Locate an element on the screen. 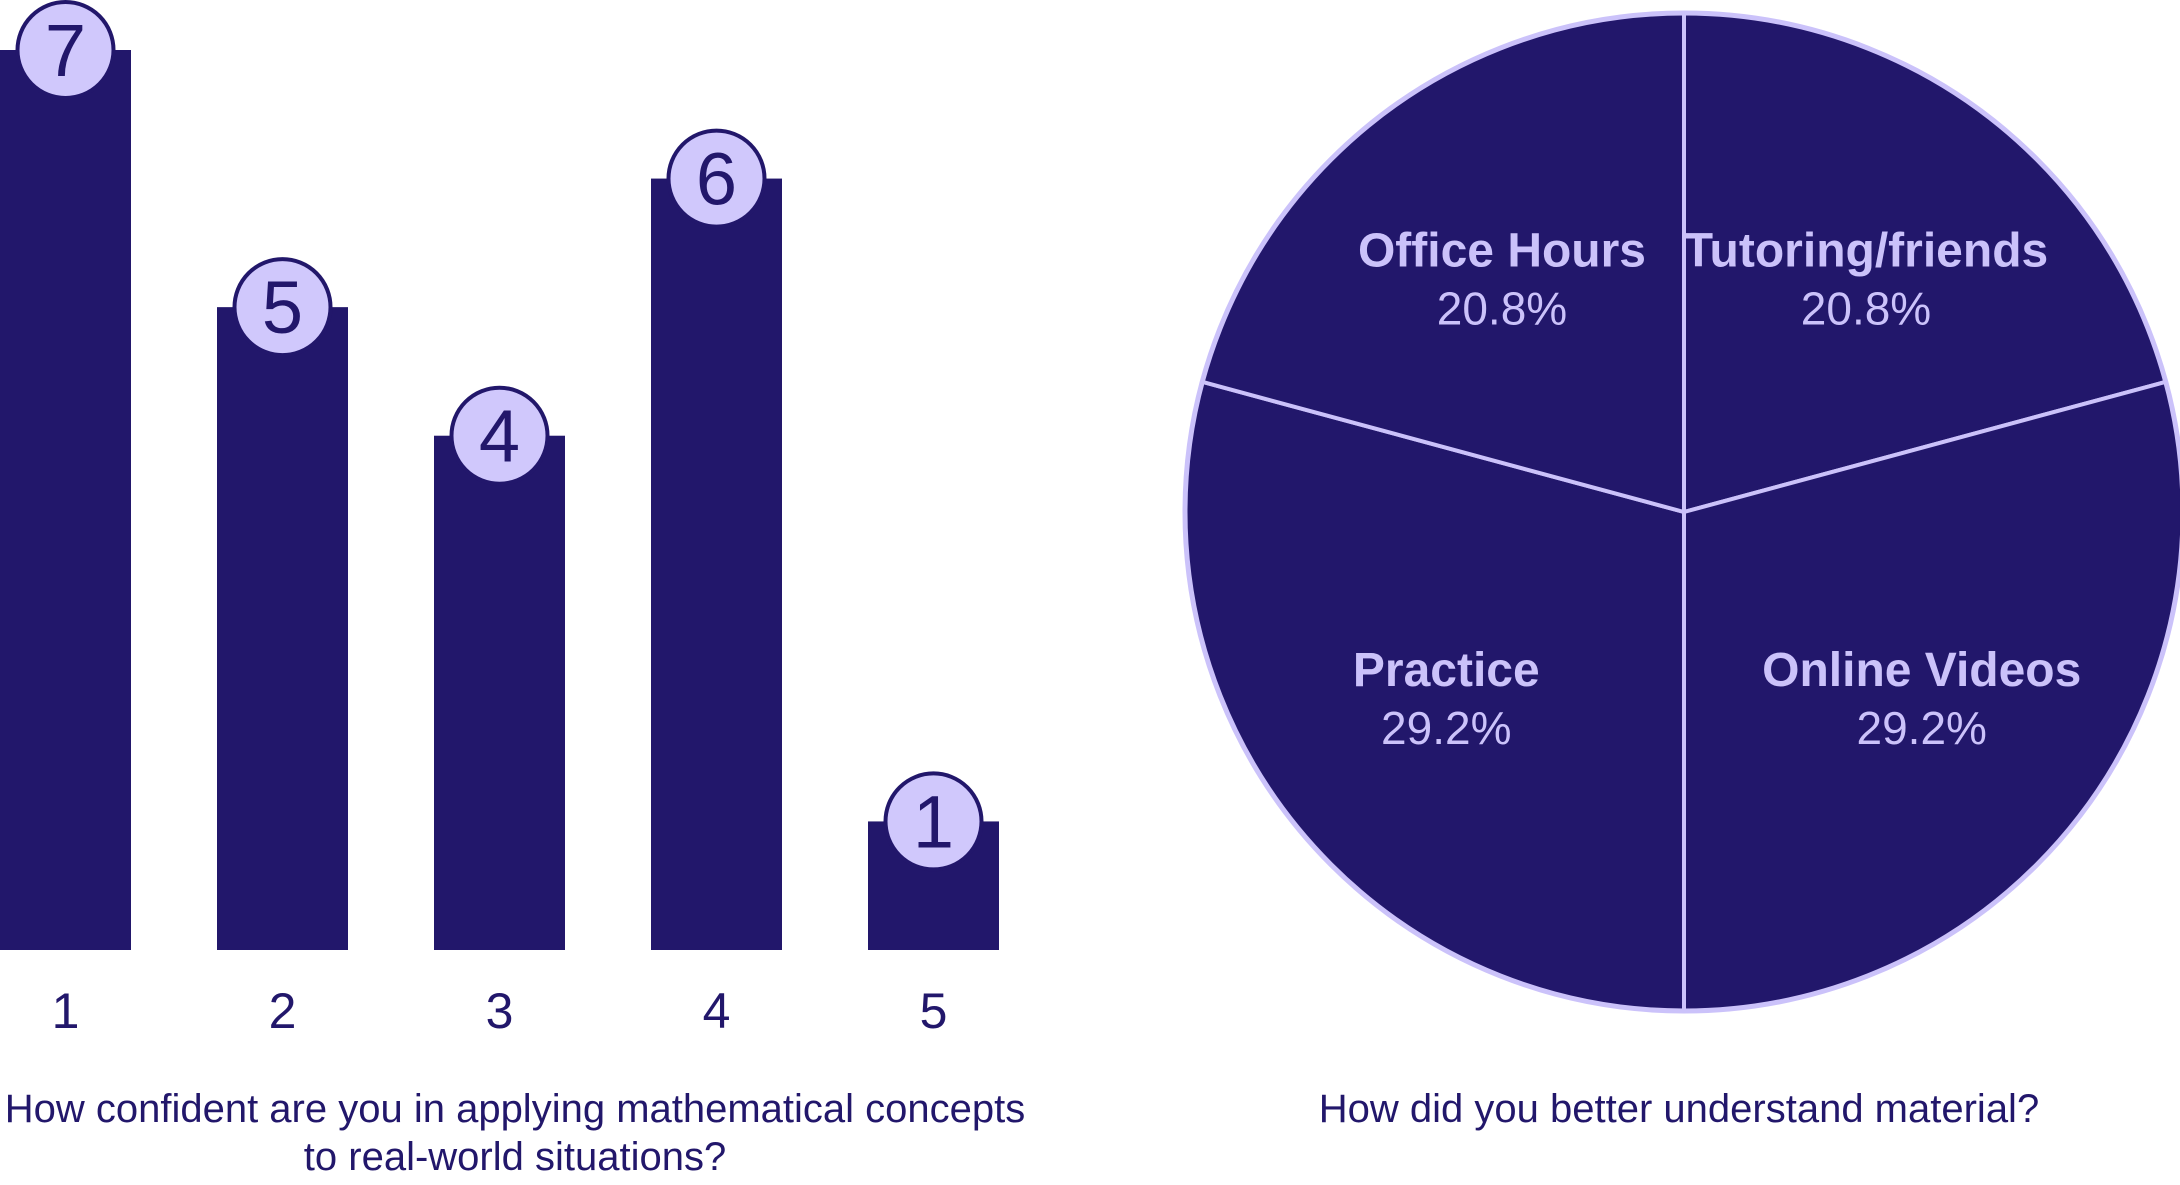  bar-value-label: 7 is located at coordinates (65, 50).